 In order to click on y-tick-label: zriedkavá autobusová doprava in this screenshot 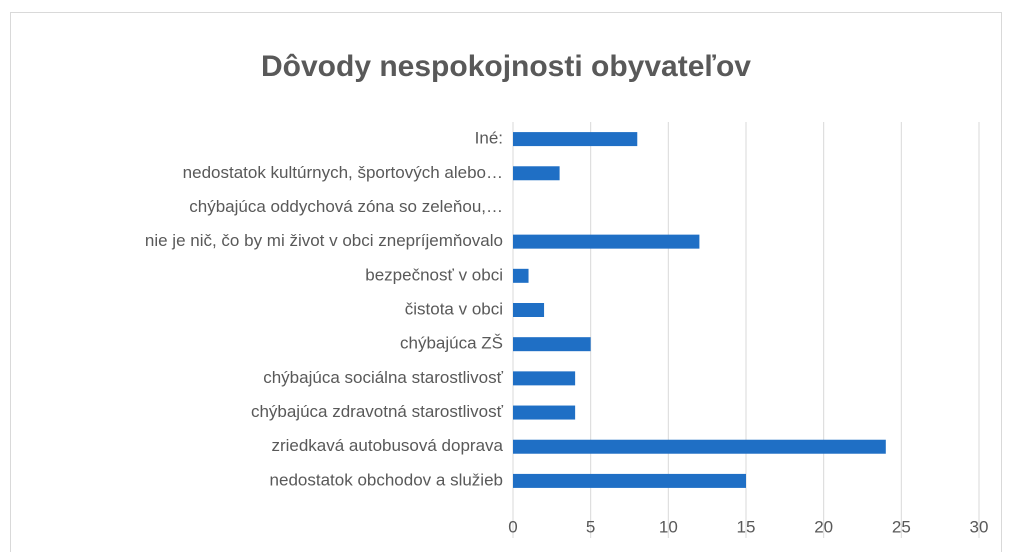, I will do `click(387, 445)`.